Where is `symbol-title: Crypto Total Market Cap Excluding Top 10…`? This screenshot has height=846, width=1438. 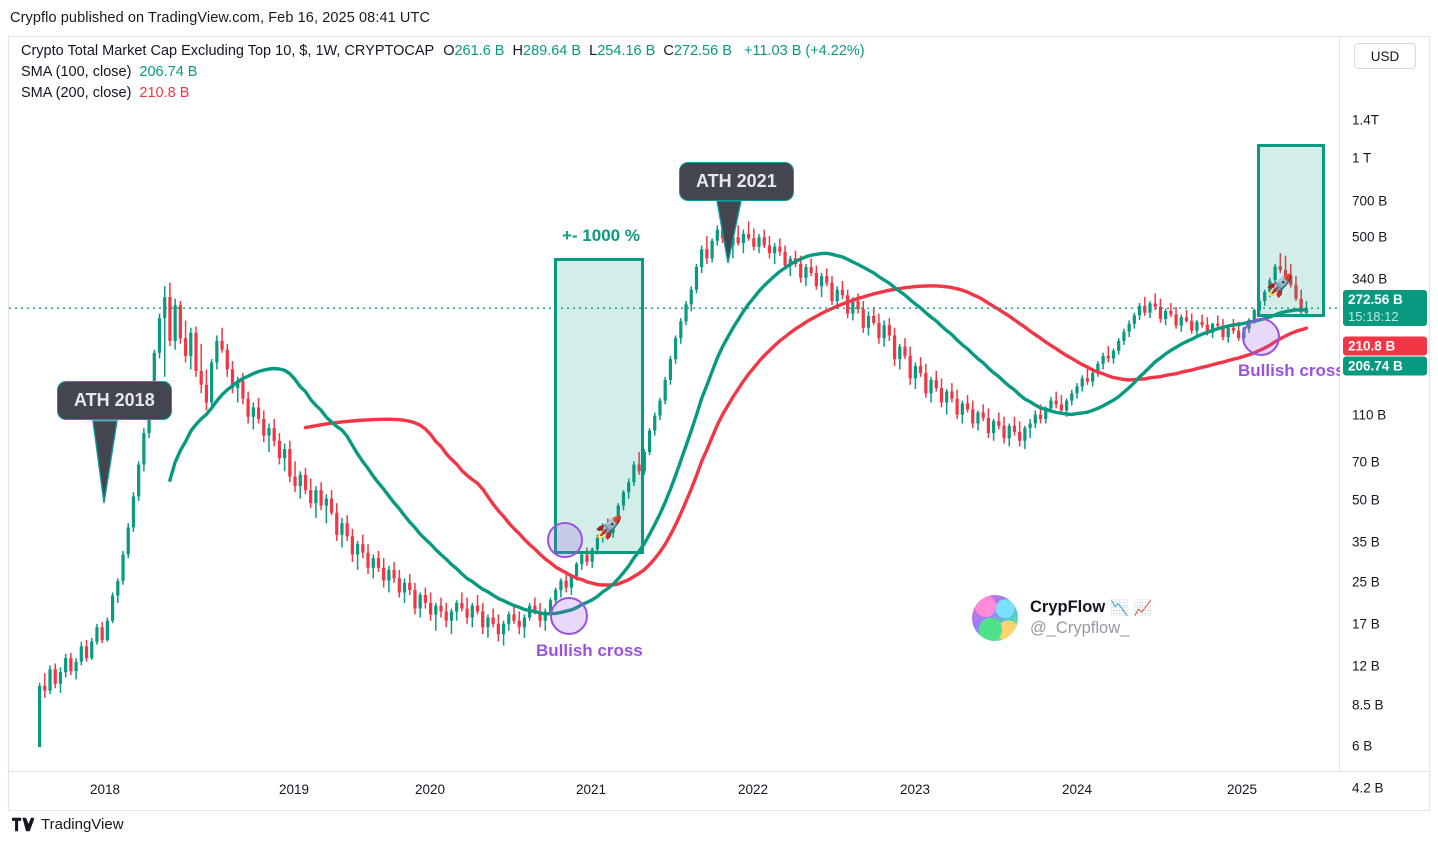 symbol-title: Crypto Total Market Cap Excluding Top 10… is located at coordinates (228, 51).